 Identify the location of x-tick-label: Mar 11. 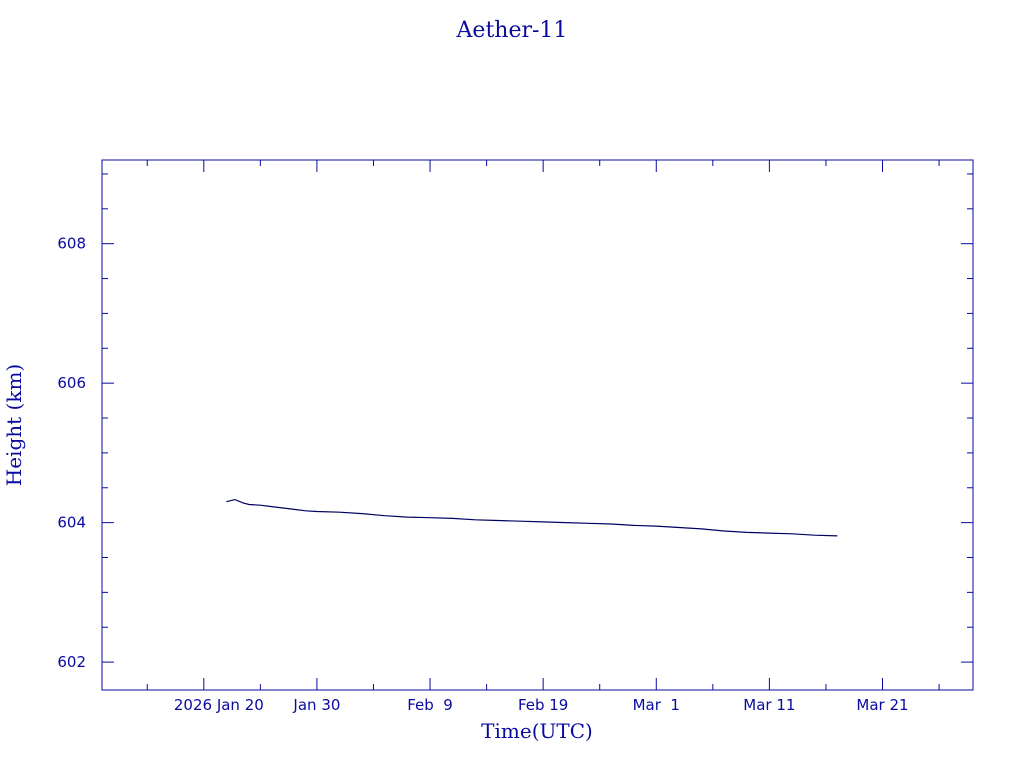
(769, 705).